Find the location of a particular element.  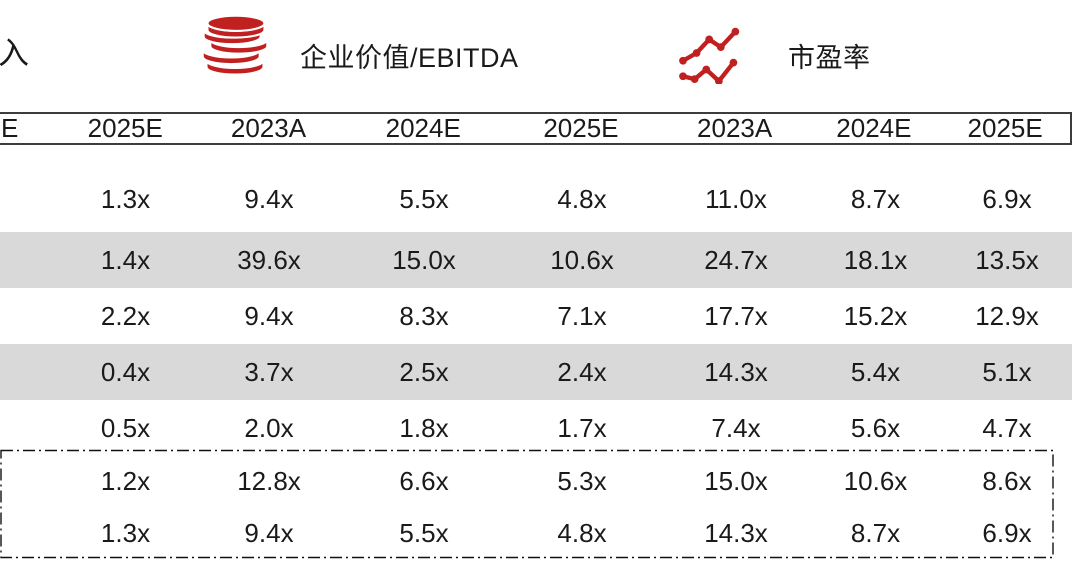

table-cell: 24.7x is located at coordinates (736, 259).